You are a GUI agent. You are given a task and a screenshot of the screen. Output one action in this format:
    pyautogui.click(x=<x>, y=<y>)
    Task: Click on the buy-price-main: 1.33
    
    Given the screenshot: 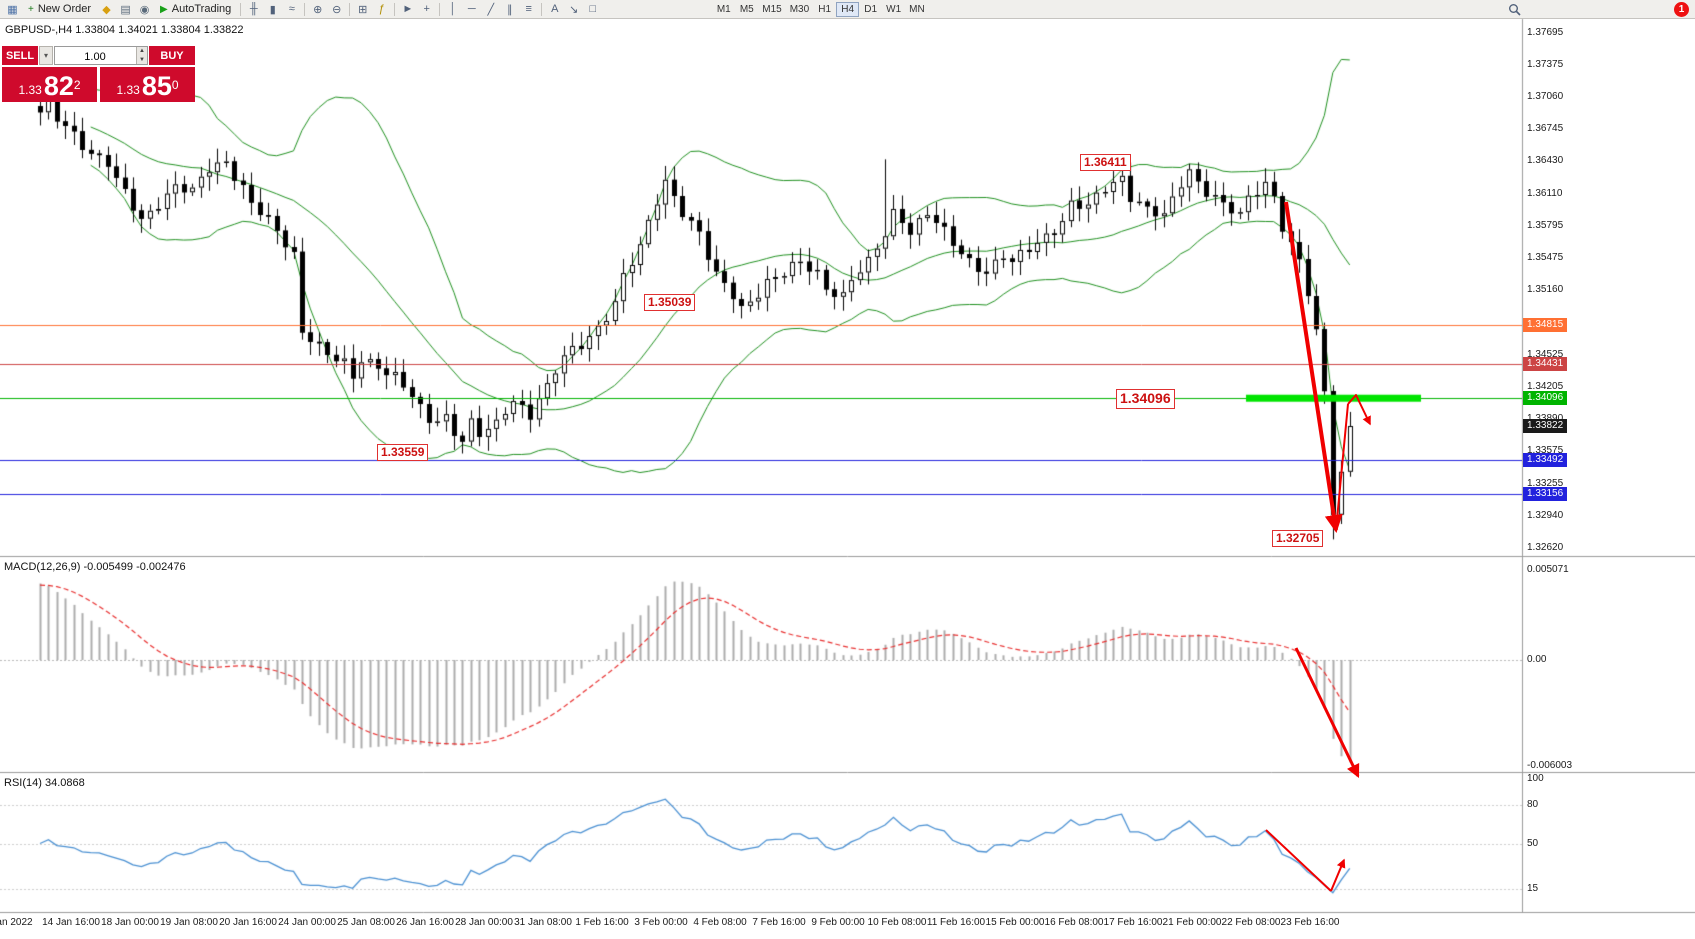 What is the action you would take?
    pyautogui.click(x=128, y=90)
    